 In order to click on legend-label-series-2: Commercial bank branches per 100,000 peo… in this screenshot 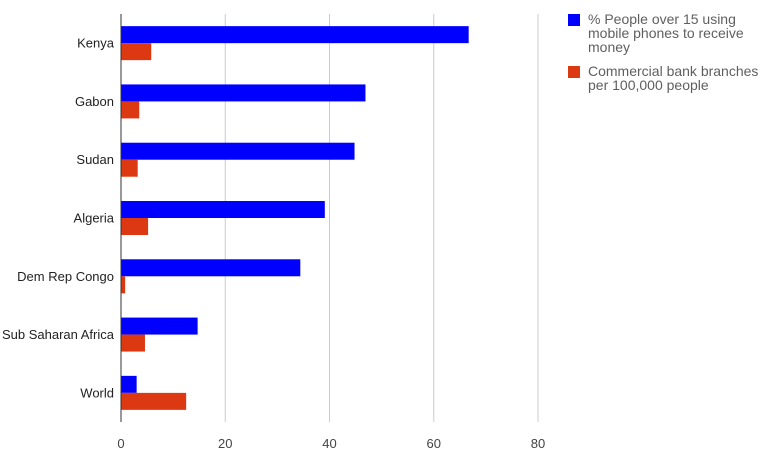, I will do `click(673, 78)`.